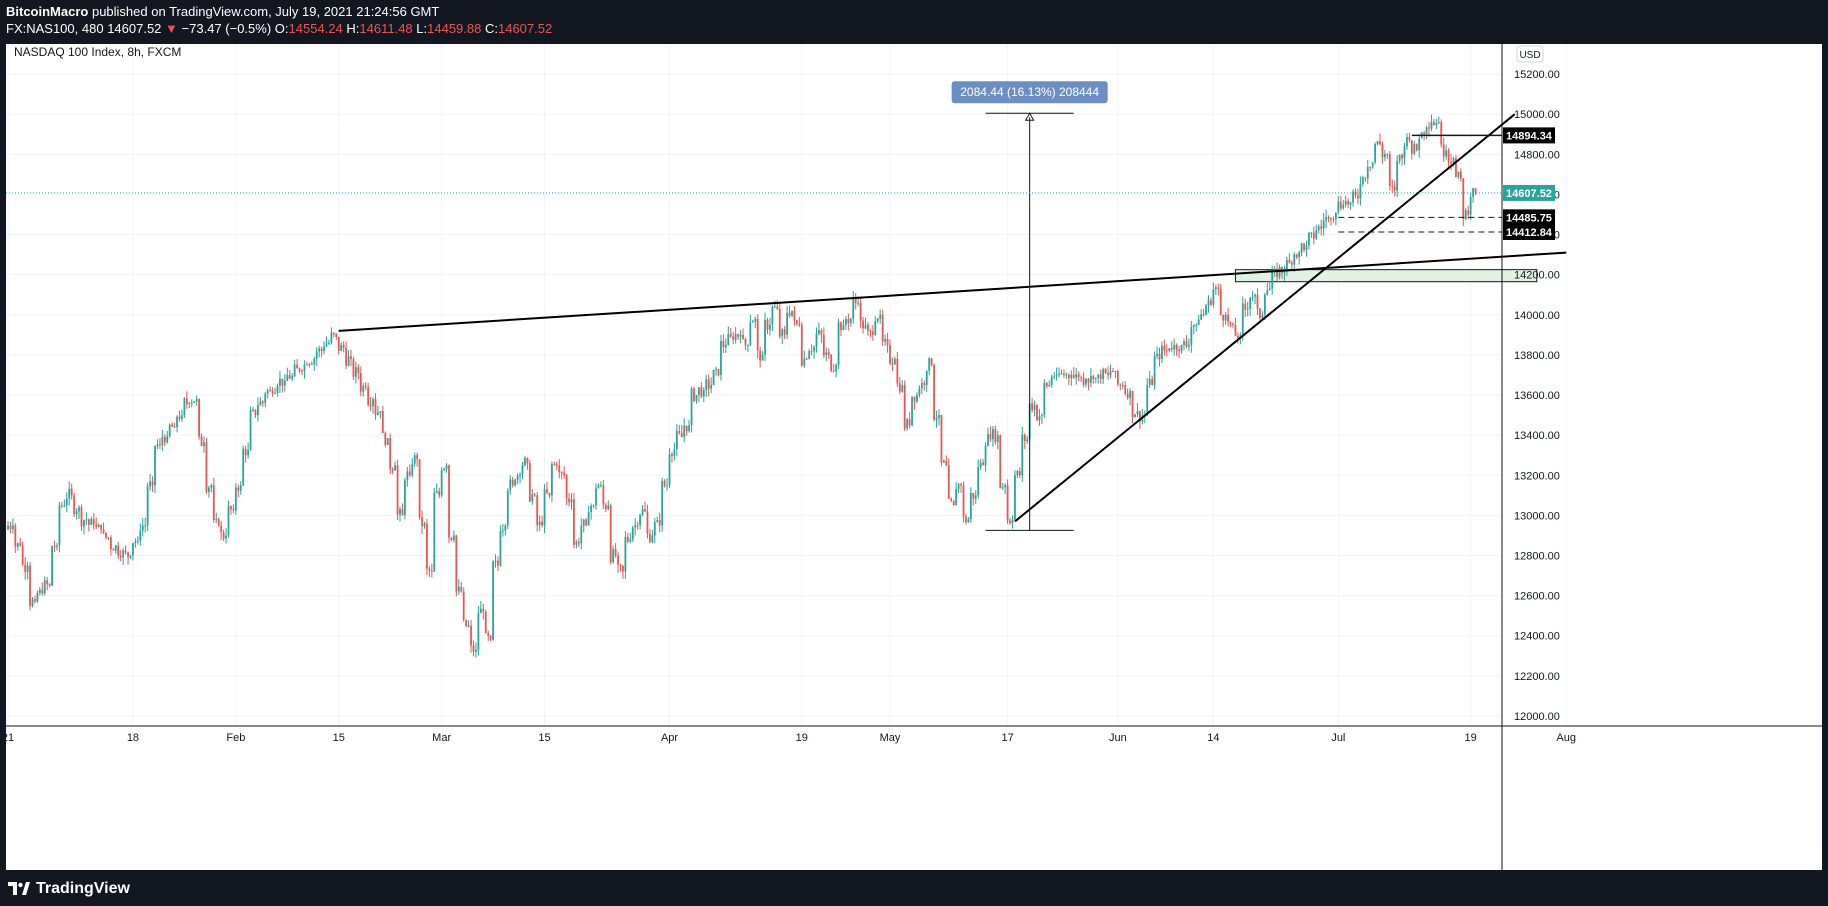 The height and width of the screenshot is (906, 1828). I want to click on support-zone-rect, so click(1386, 276).